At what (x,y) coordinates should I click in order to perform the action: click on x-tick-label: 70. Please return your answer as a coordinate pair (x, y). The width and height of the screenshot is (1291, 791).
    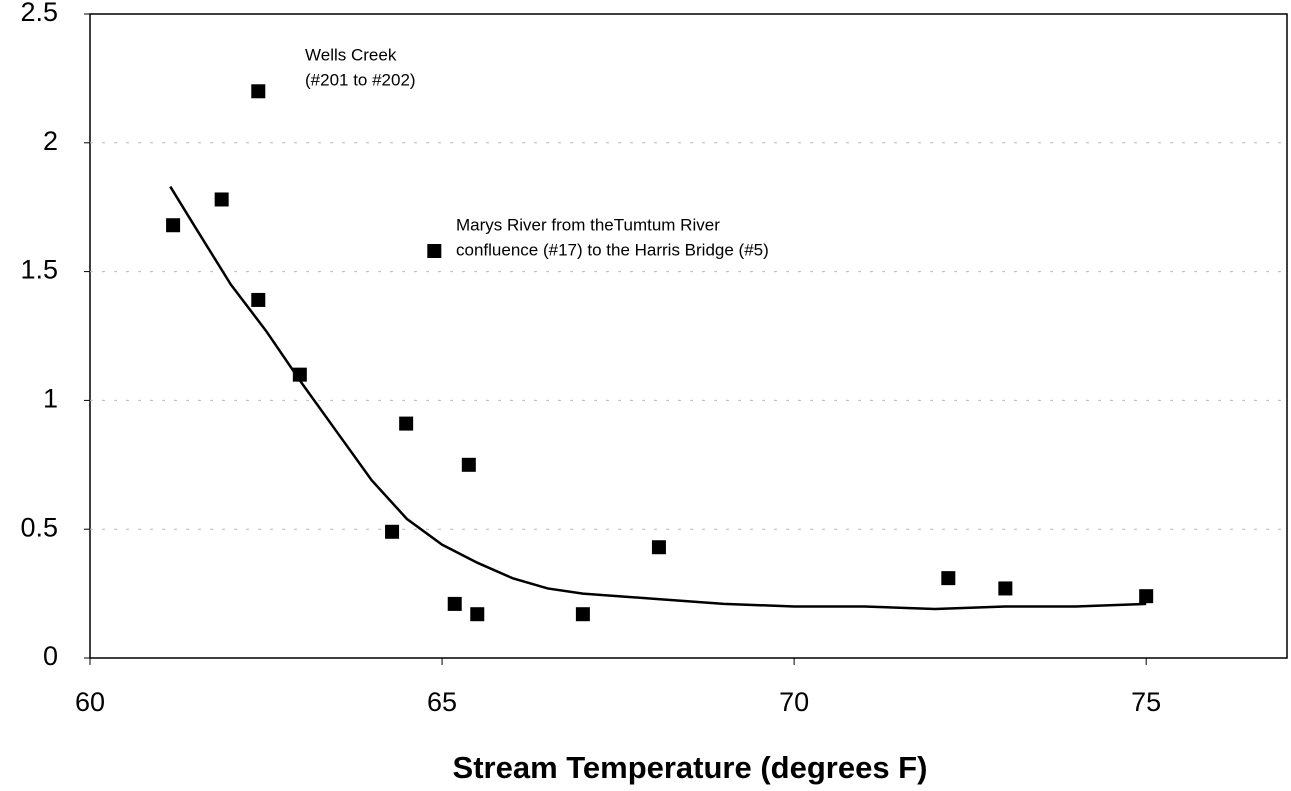
    Looking at the image, I should click on (794, 702).